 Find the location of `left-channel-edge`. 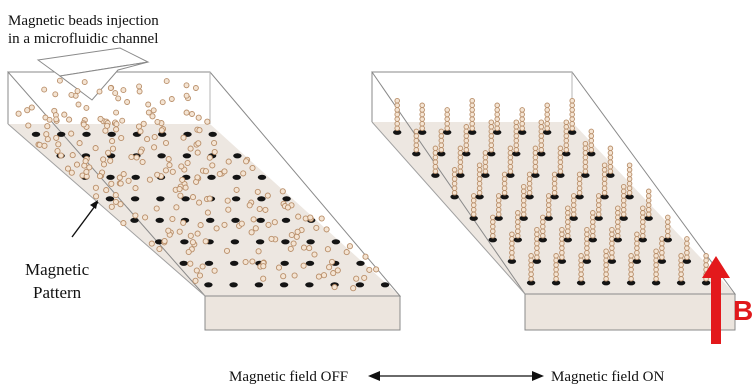

left-channel-edge is located at coordinates (106, 210).